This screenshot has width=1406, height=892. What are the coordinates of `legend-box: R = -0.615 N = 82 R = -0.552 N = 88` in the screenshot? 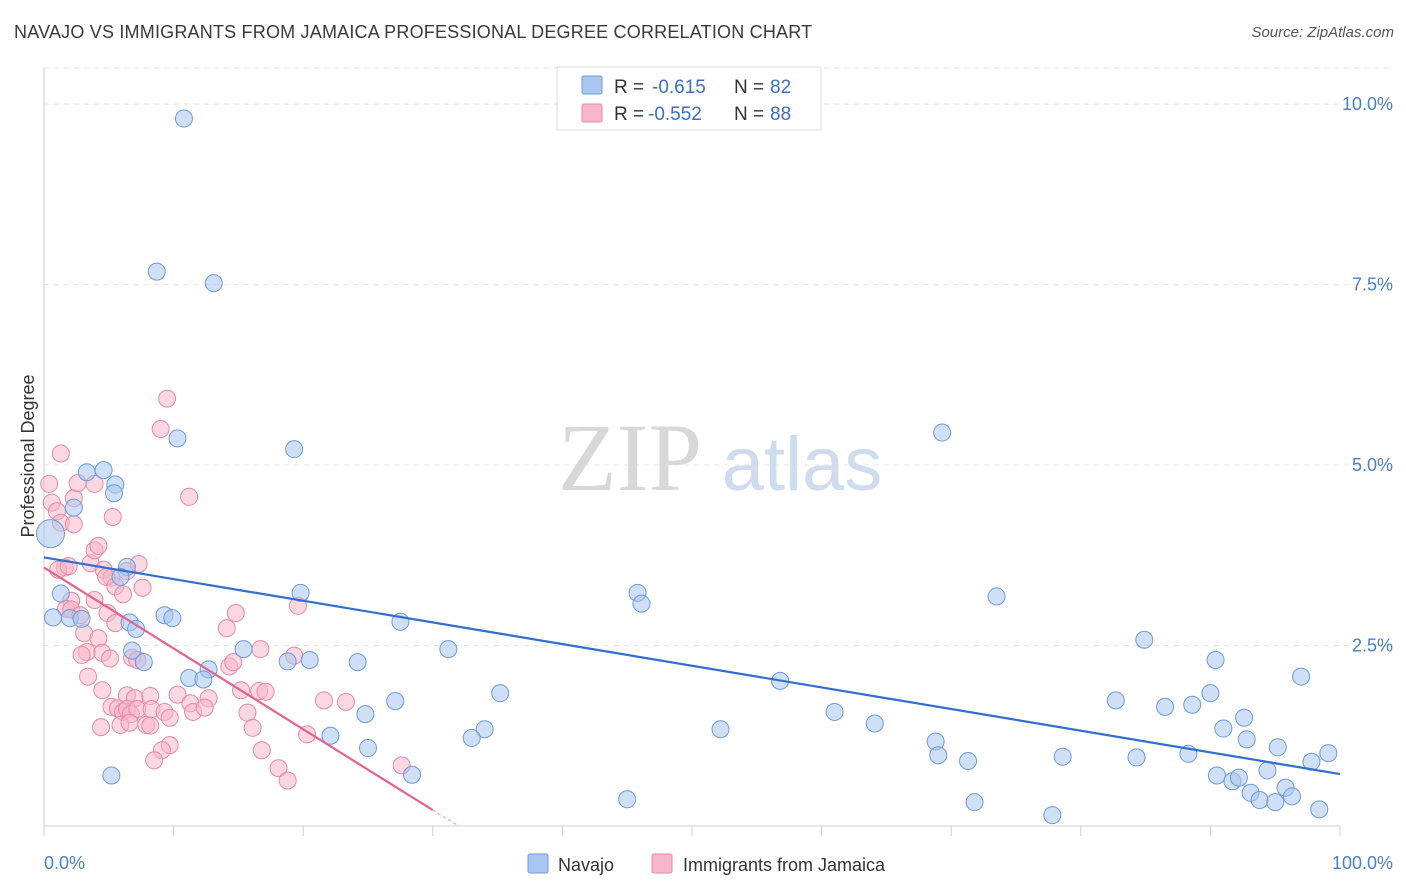 It's located at (689, 98).